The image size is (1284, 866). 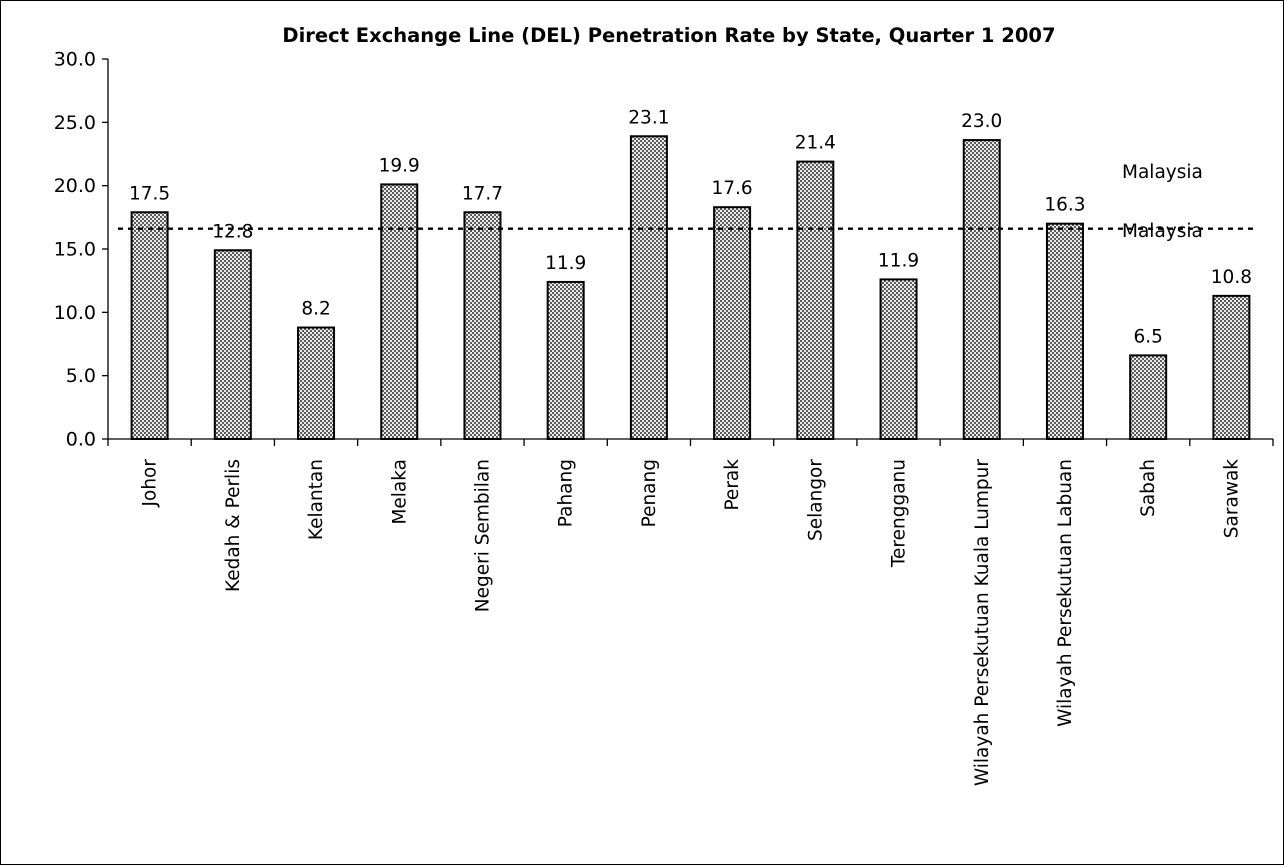 I want to click on x-category-label: Melaka, so click(x=399, y=492).